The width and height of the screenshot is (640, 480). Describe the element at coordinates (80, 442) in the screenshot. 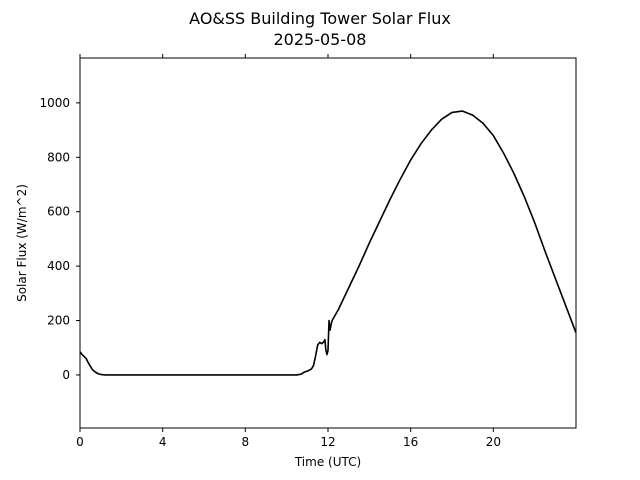

I see `x-tick-label: 0` at that location.